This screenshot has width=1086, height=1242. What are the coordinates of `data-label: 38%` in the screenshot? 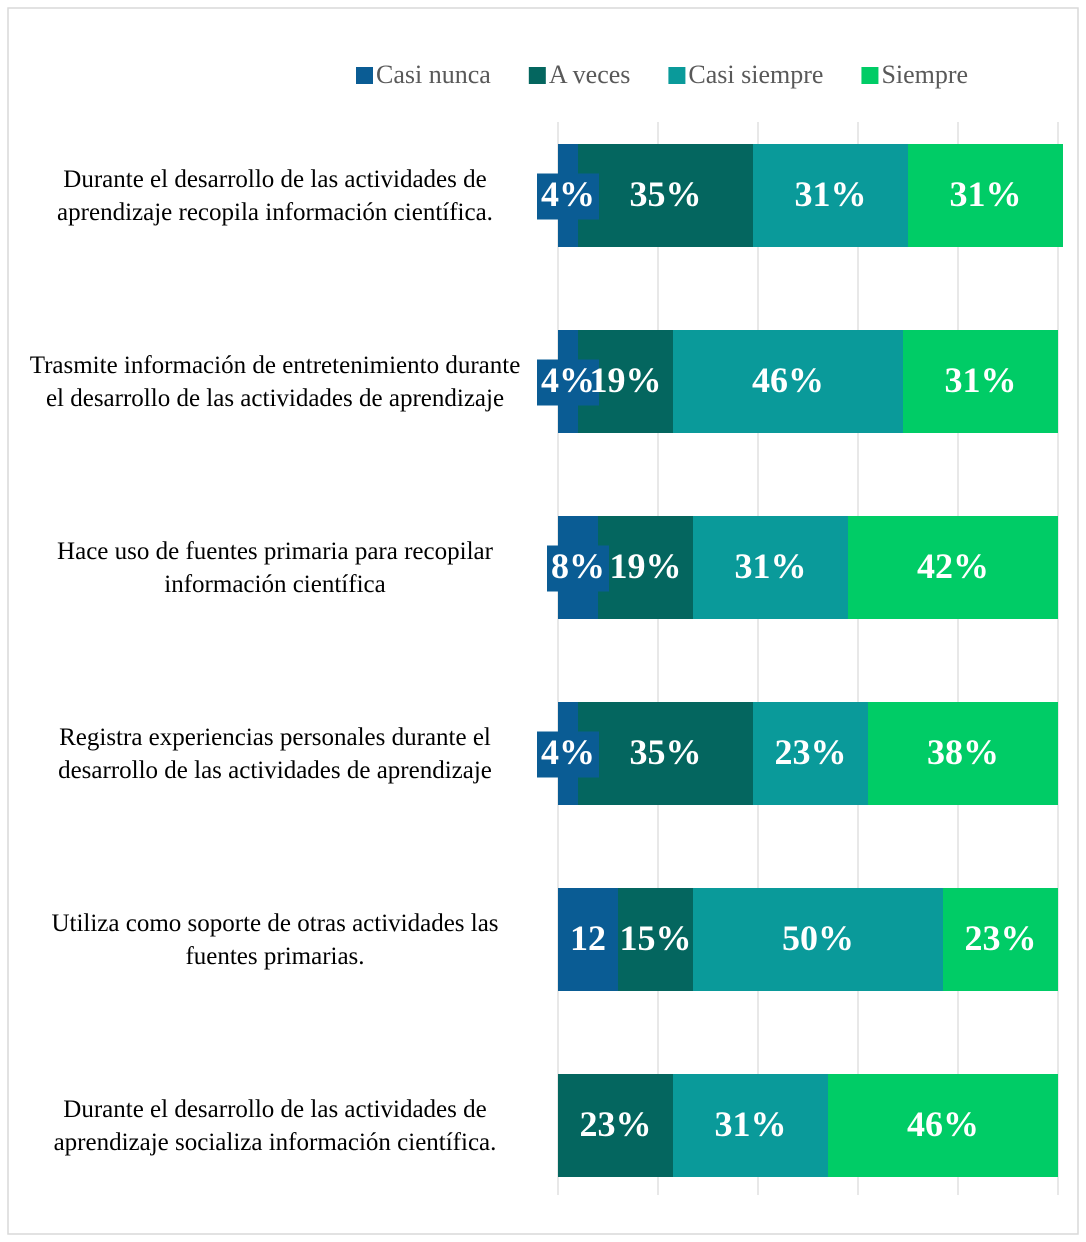 It's located at (963, 752).